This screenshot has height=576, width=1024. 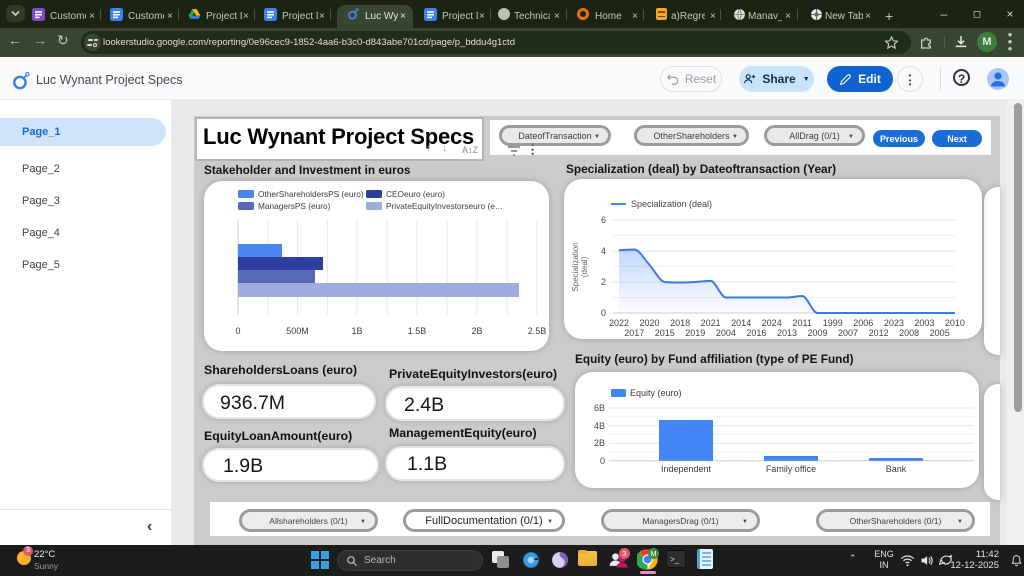 What do you see at coordinates (311, 194) in the screenshot?
I see `svg-text: OtherShareholdersPS (euro)` at bounding box center [311, 194].